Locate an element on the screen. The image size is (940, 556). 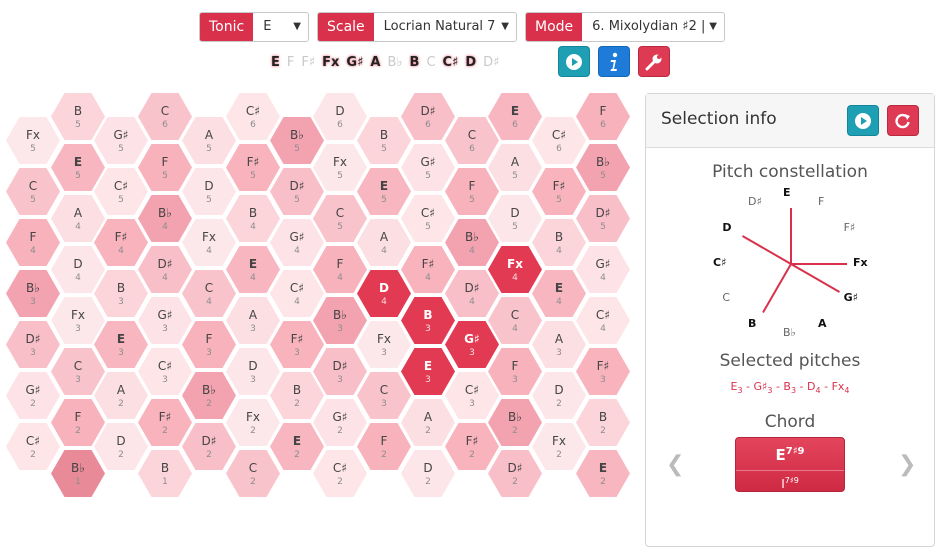
scale-note-7: B is located at coordinates (414, 62).